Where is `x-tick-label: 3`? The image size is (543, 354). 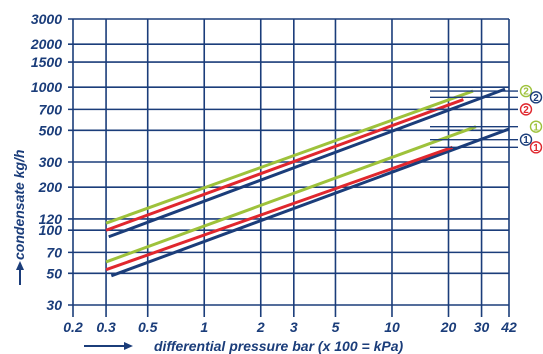 x-tick-label: 3 is located at coordinates (294, 327).